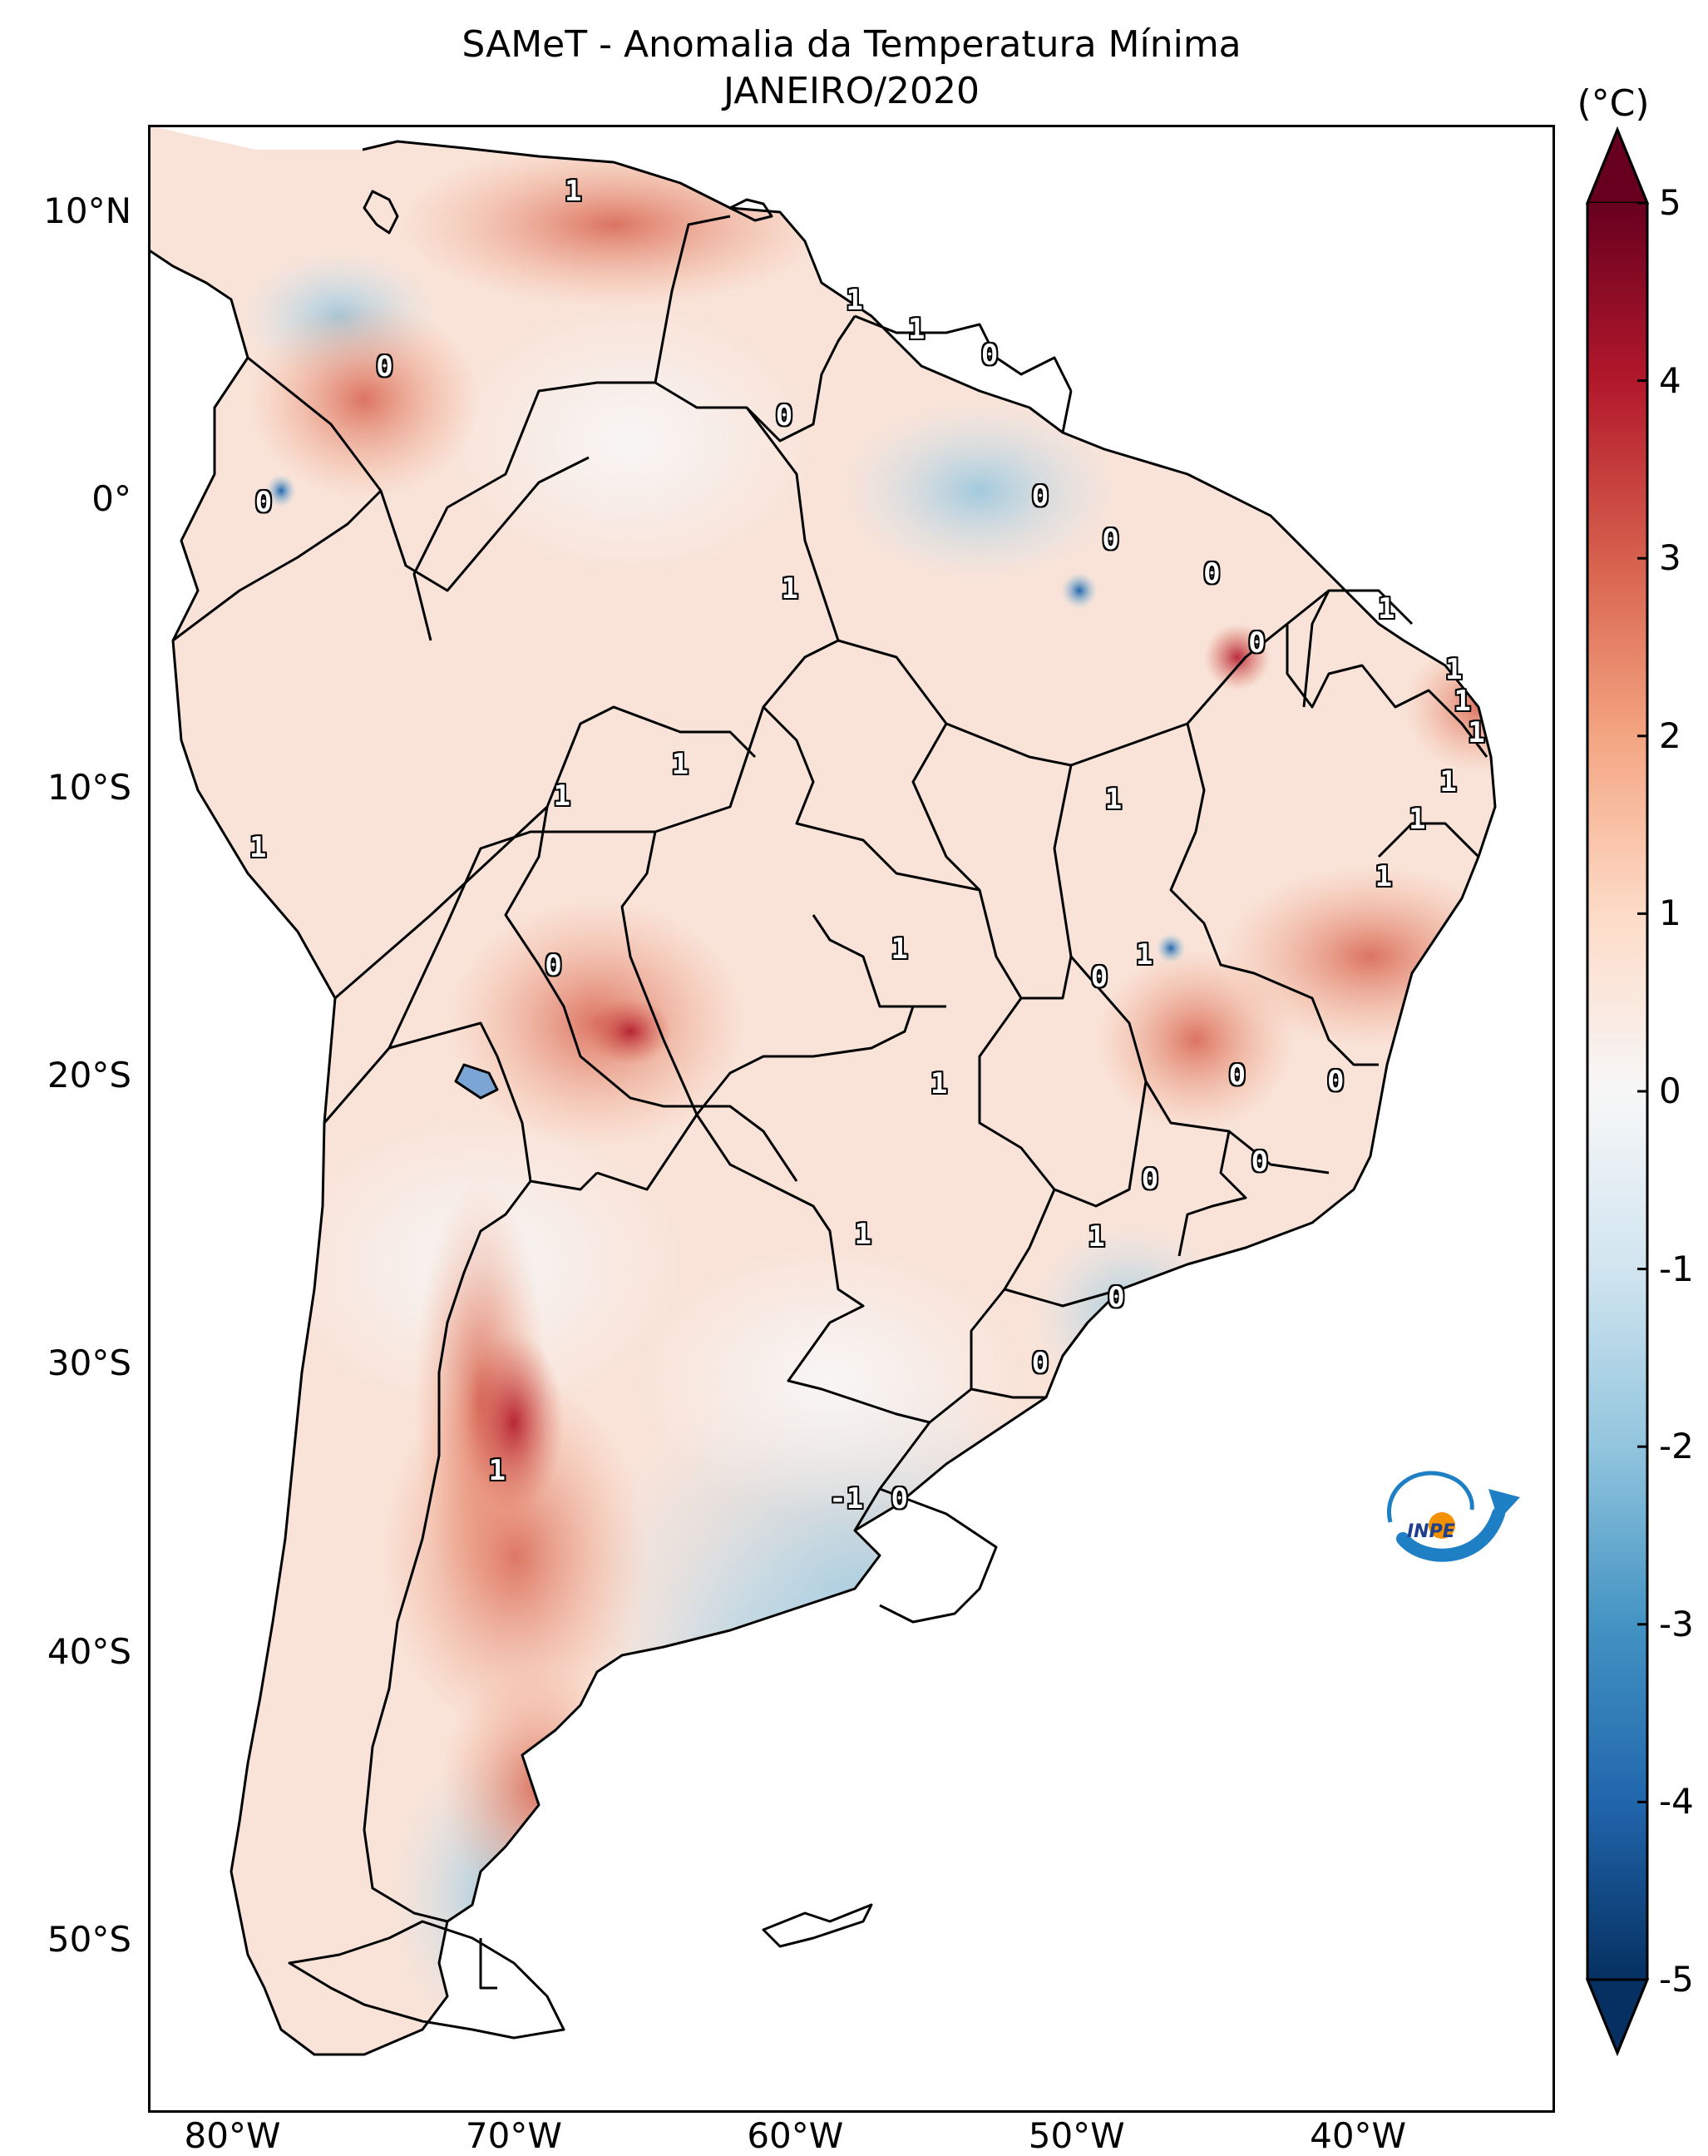 The width and height of the screenshot is (1708, 2156). What do you see at coordinates (1670, 1091) in the screenshot?
I see `colorbar-tick-label: 0` at bounding box center [1670, 1091].